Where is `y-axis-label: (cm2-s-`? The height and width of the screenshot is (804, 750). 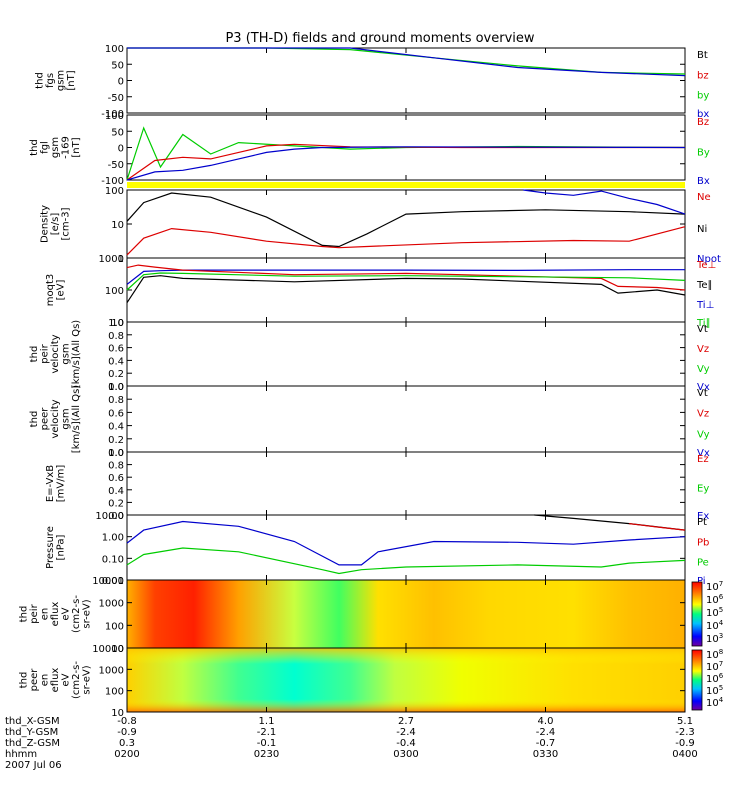 y-axis-label: (cm2-s- is located at coordinates (76, 614).